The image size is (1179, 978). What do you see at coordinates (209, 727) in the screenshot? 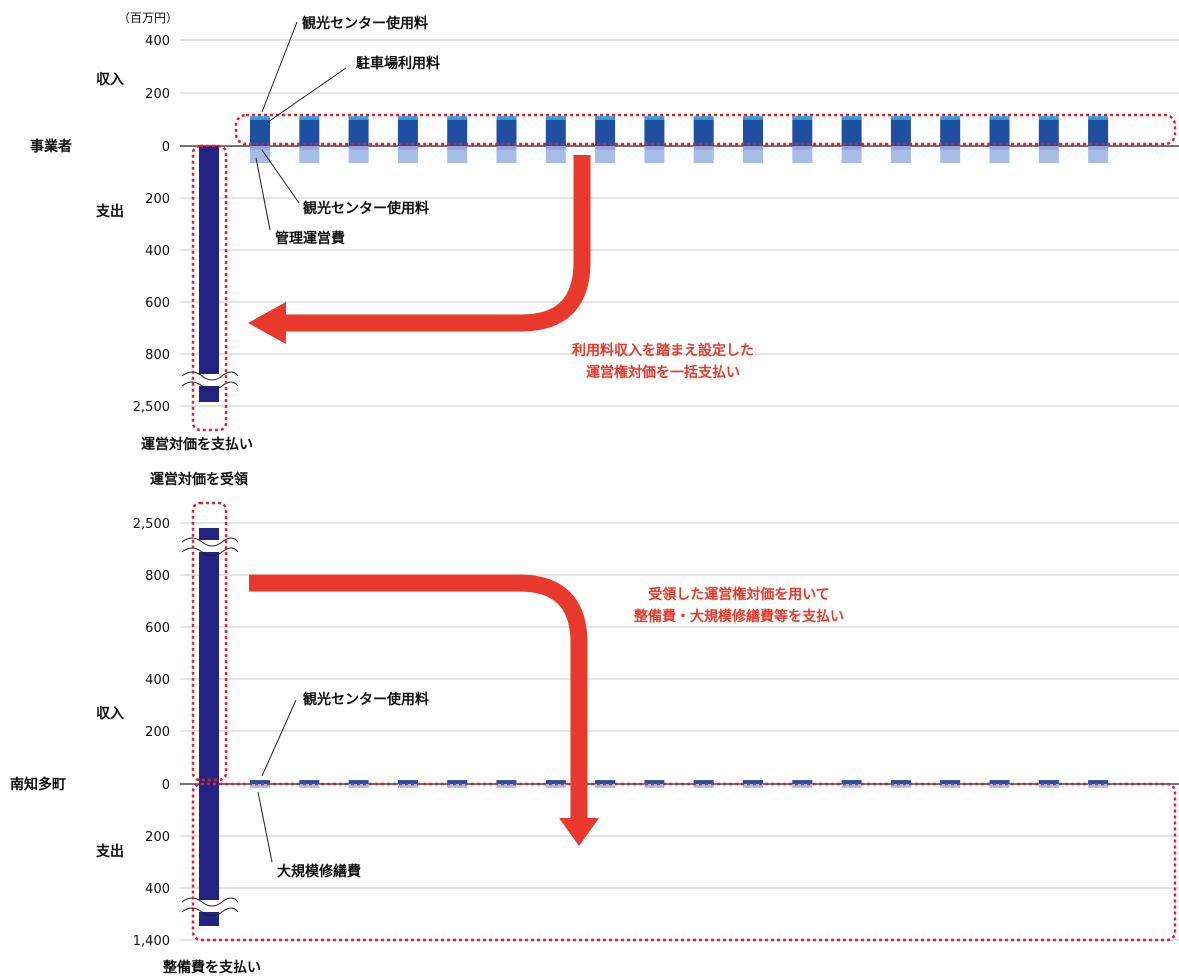
I see `bar-operating-fee-receipt-and-payment` at bounding box center [209, 727].